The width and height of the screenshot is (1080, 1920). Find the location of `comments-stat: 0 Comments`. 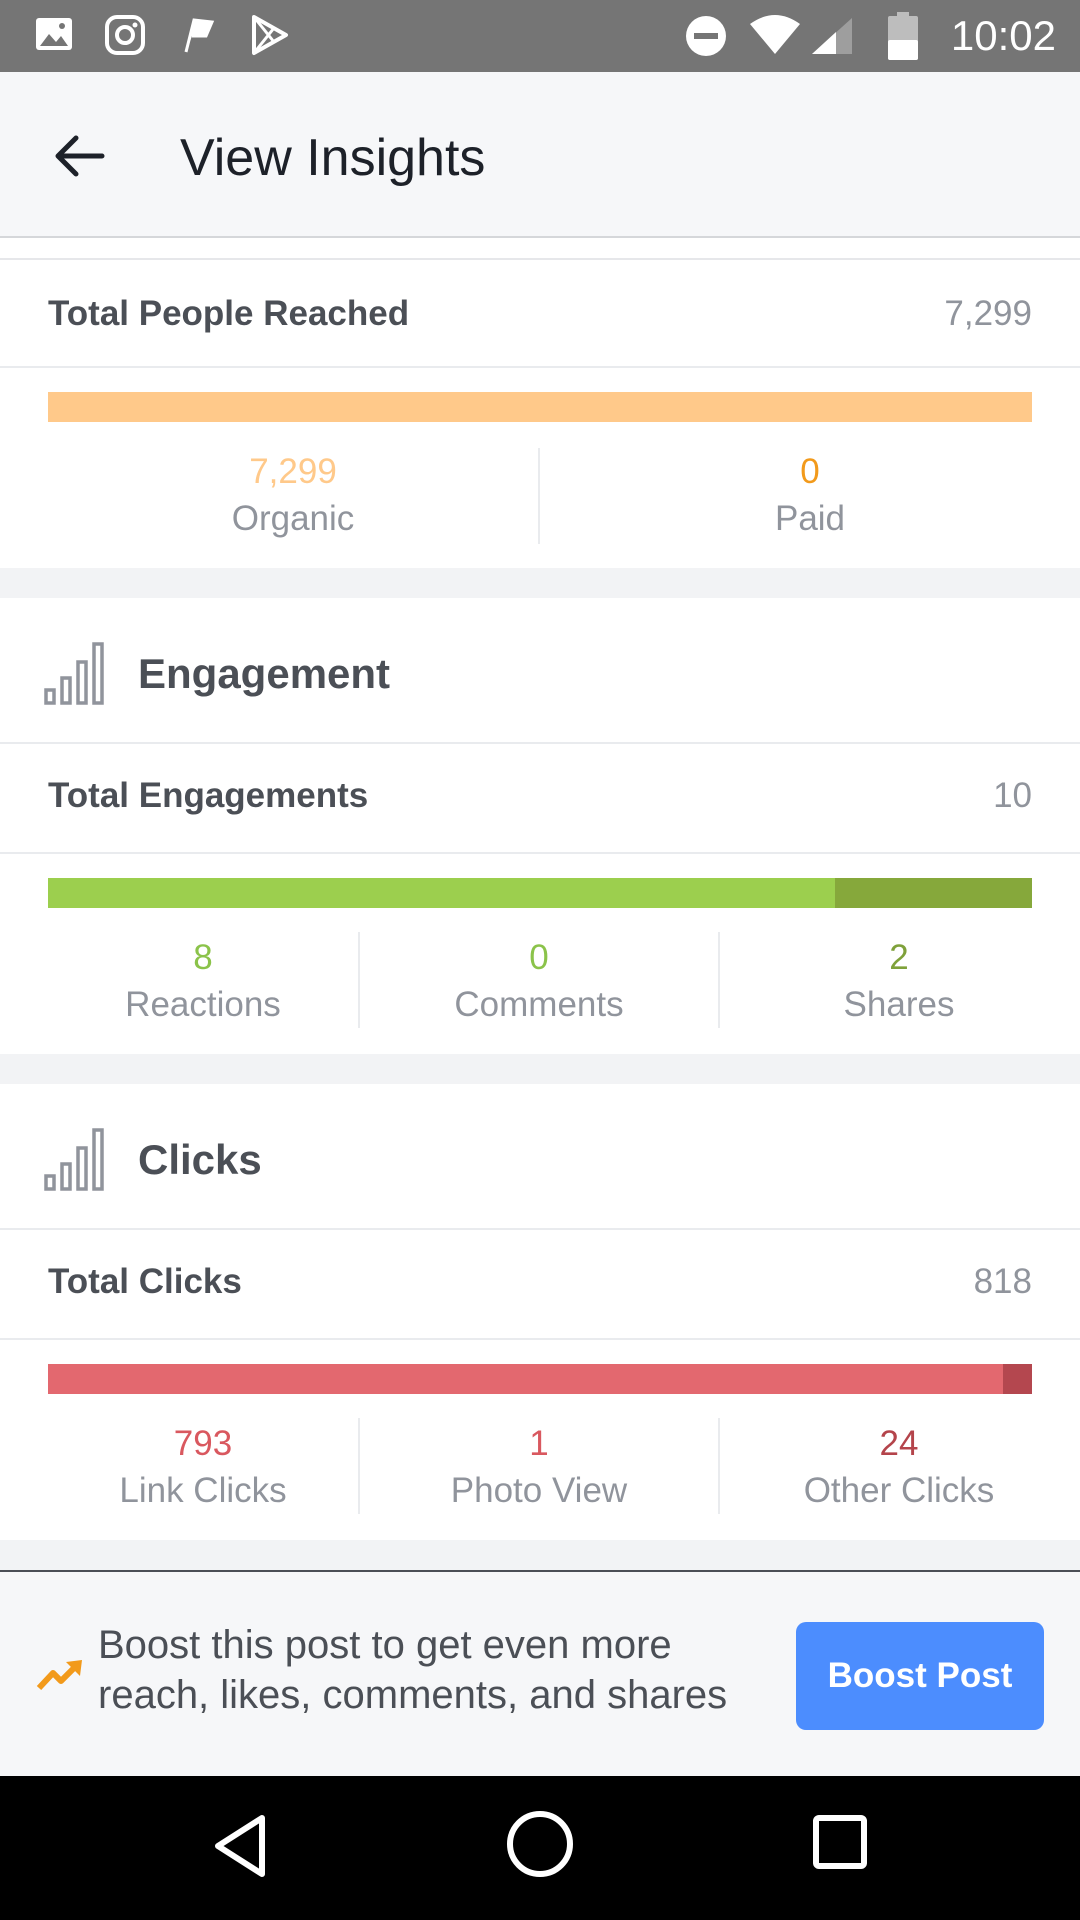

comments-stat: 0 Comments is located at coordinates (539, 983).